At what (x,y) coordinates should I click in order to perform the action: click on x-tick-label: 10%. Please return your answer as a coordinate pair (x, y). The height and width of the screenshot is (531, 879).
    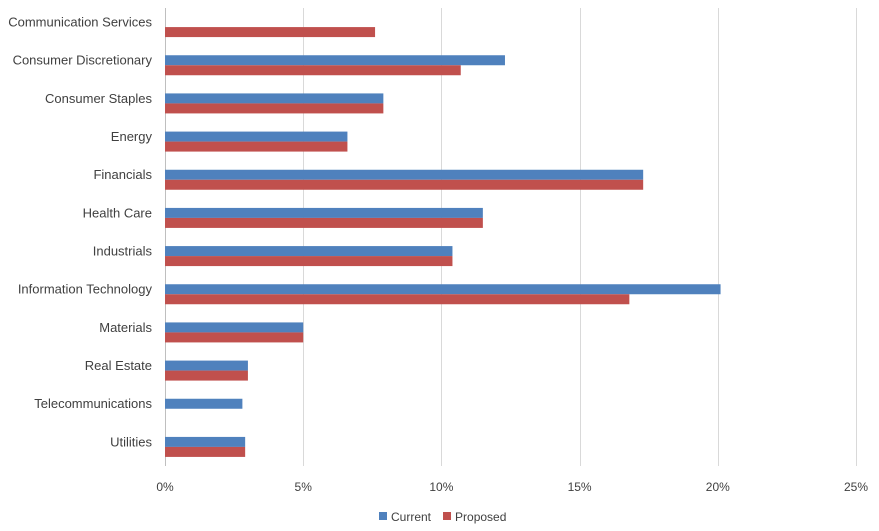
    Looking at the image, I should click on (441, 487).